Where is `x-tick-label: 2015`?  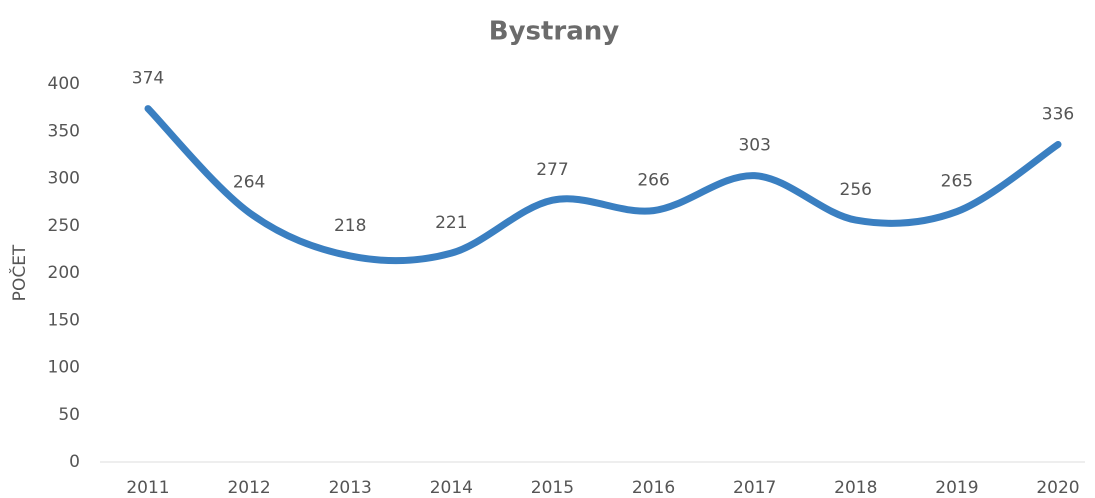 x-tick-label: 2015 is located at coordinates (552, 488).